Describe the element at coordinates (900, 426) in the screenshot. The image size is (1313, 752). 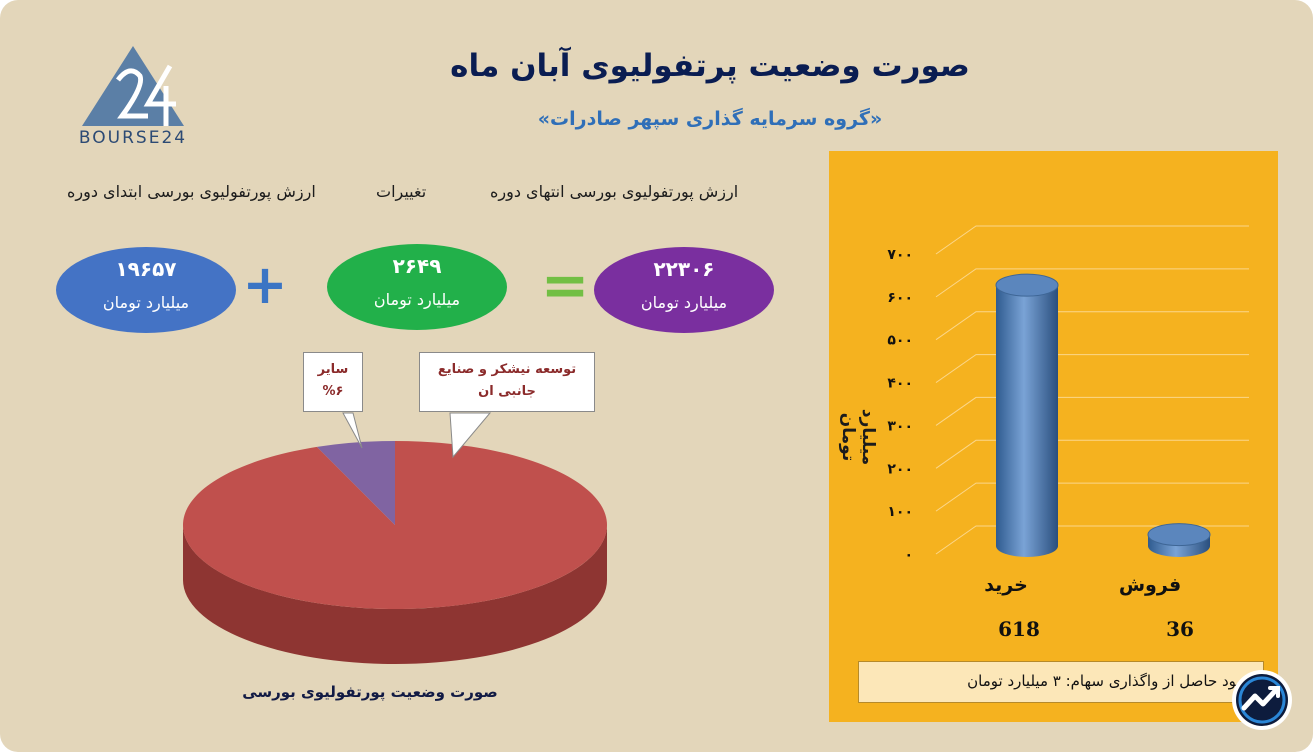
I see `y-tick-label: ۳۰۰` at that location.